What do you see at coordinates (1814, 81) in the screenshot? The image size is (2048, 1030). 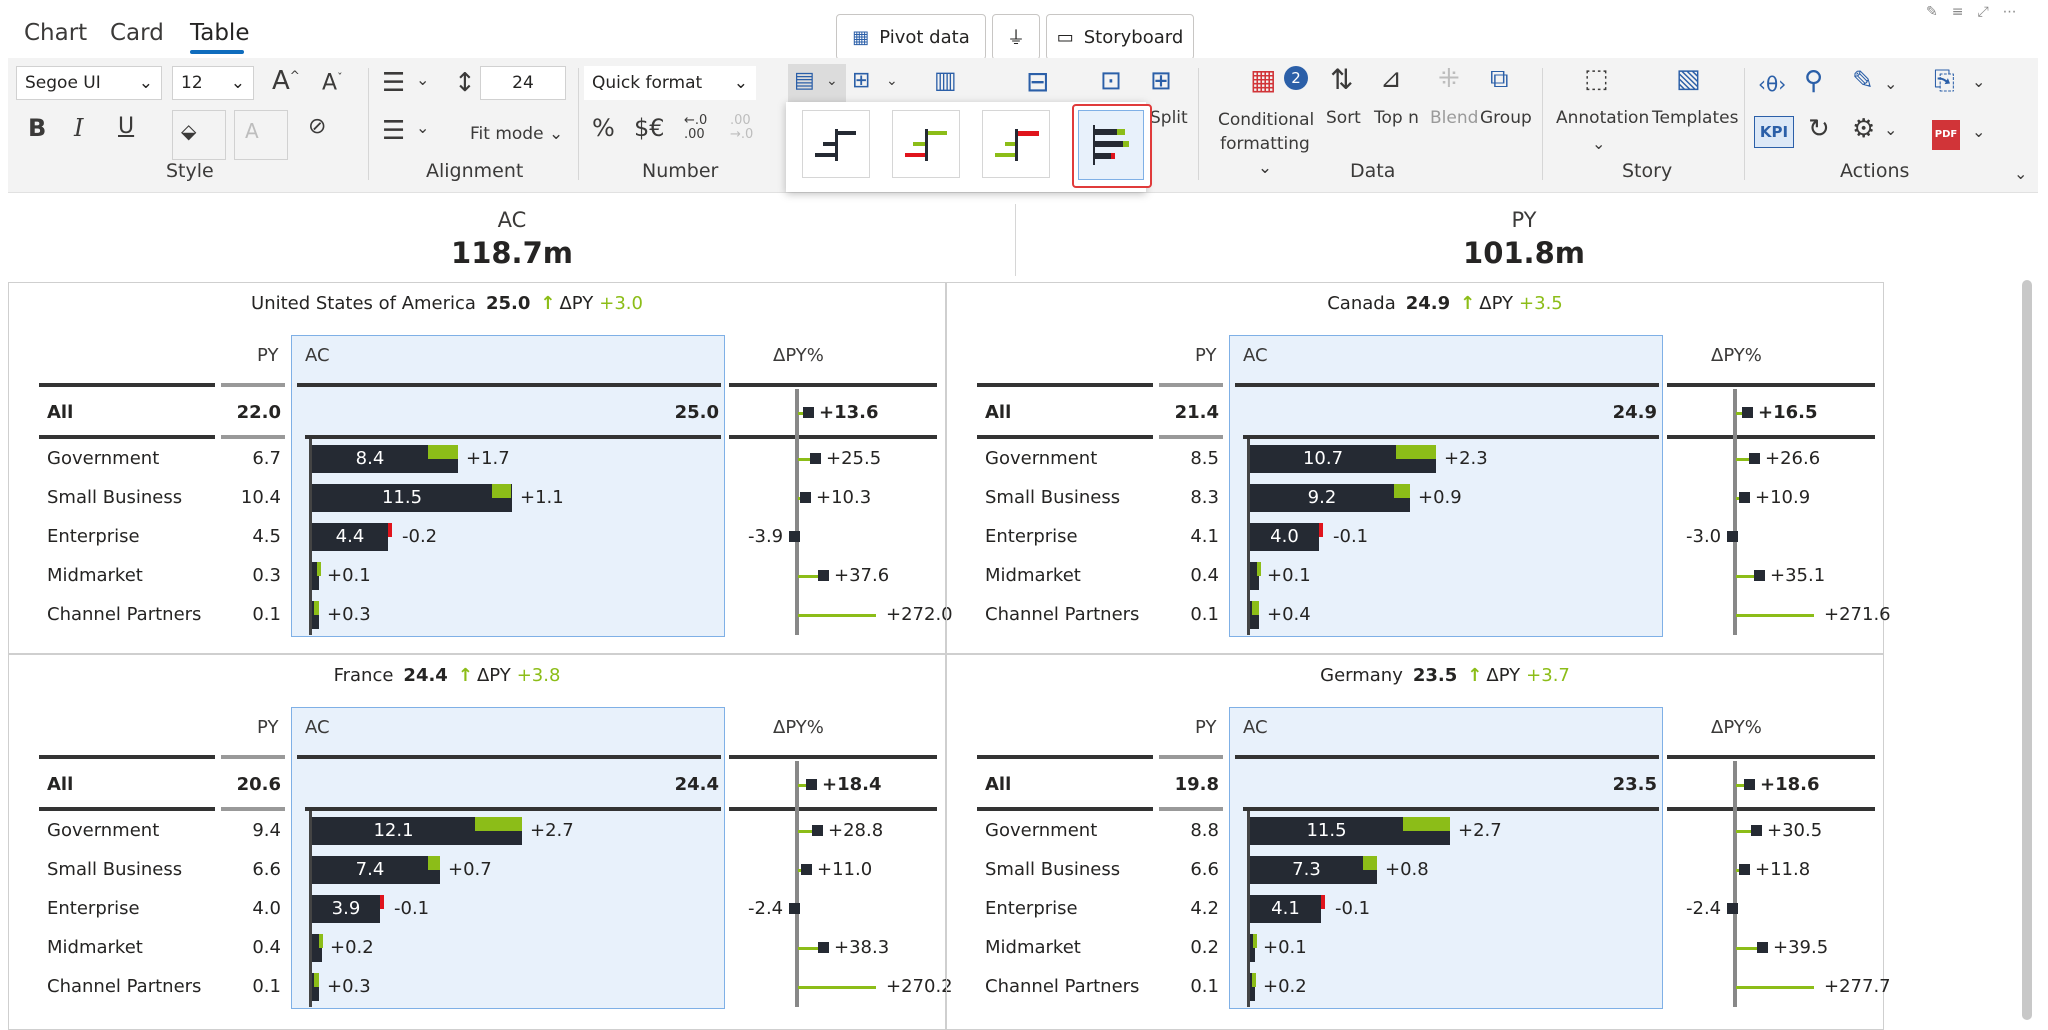 I see `search-icon: ⚲` at bounding box center [1814, 81].